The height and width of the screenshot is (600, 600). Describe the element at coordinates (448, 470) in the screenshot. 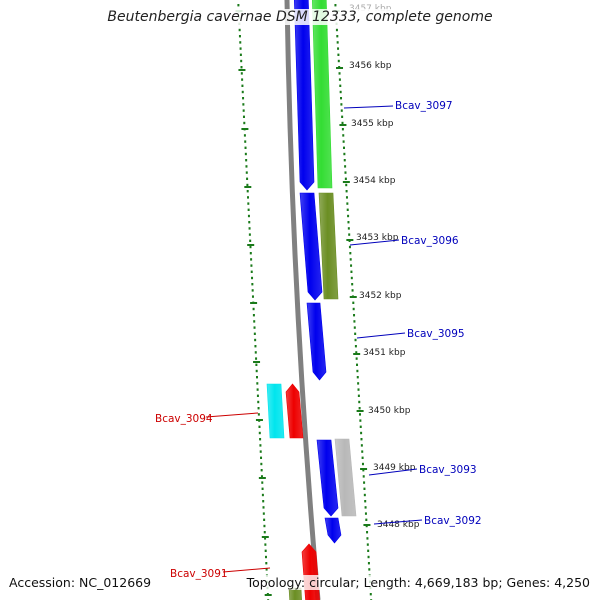

I see `gene-label-bcav-3093: Bcav_3093` at that location.